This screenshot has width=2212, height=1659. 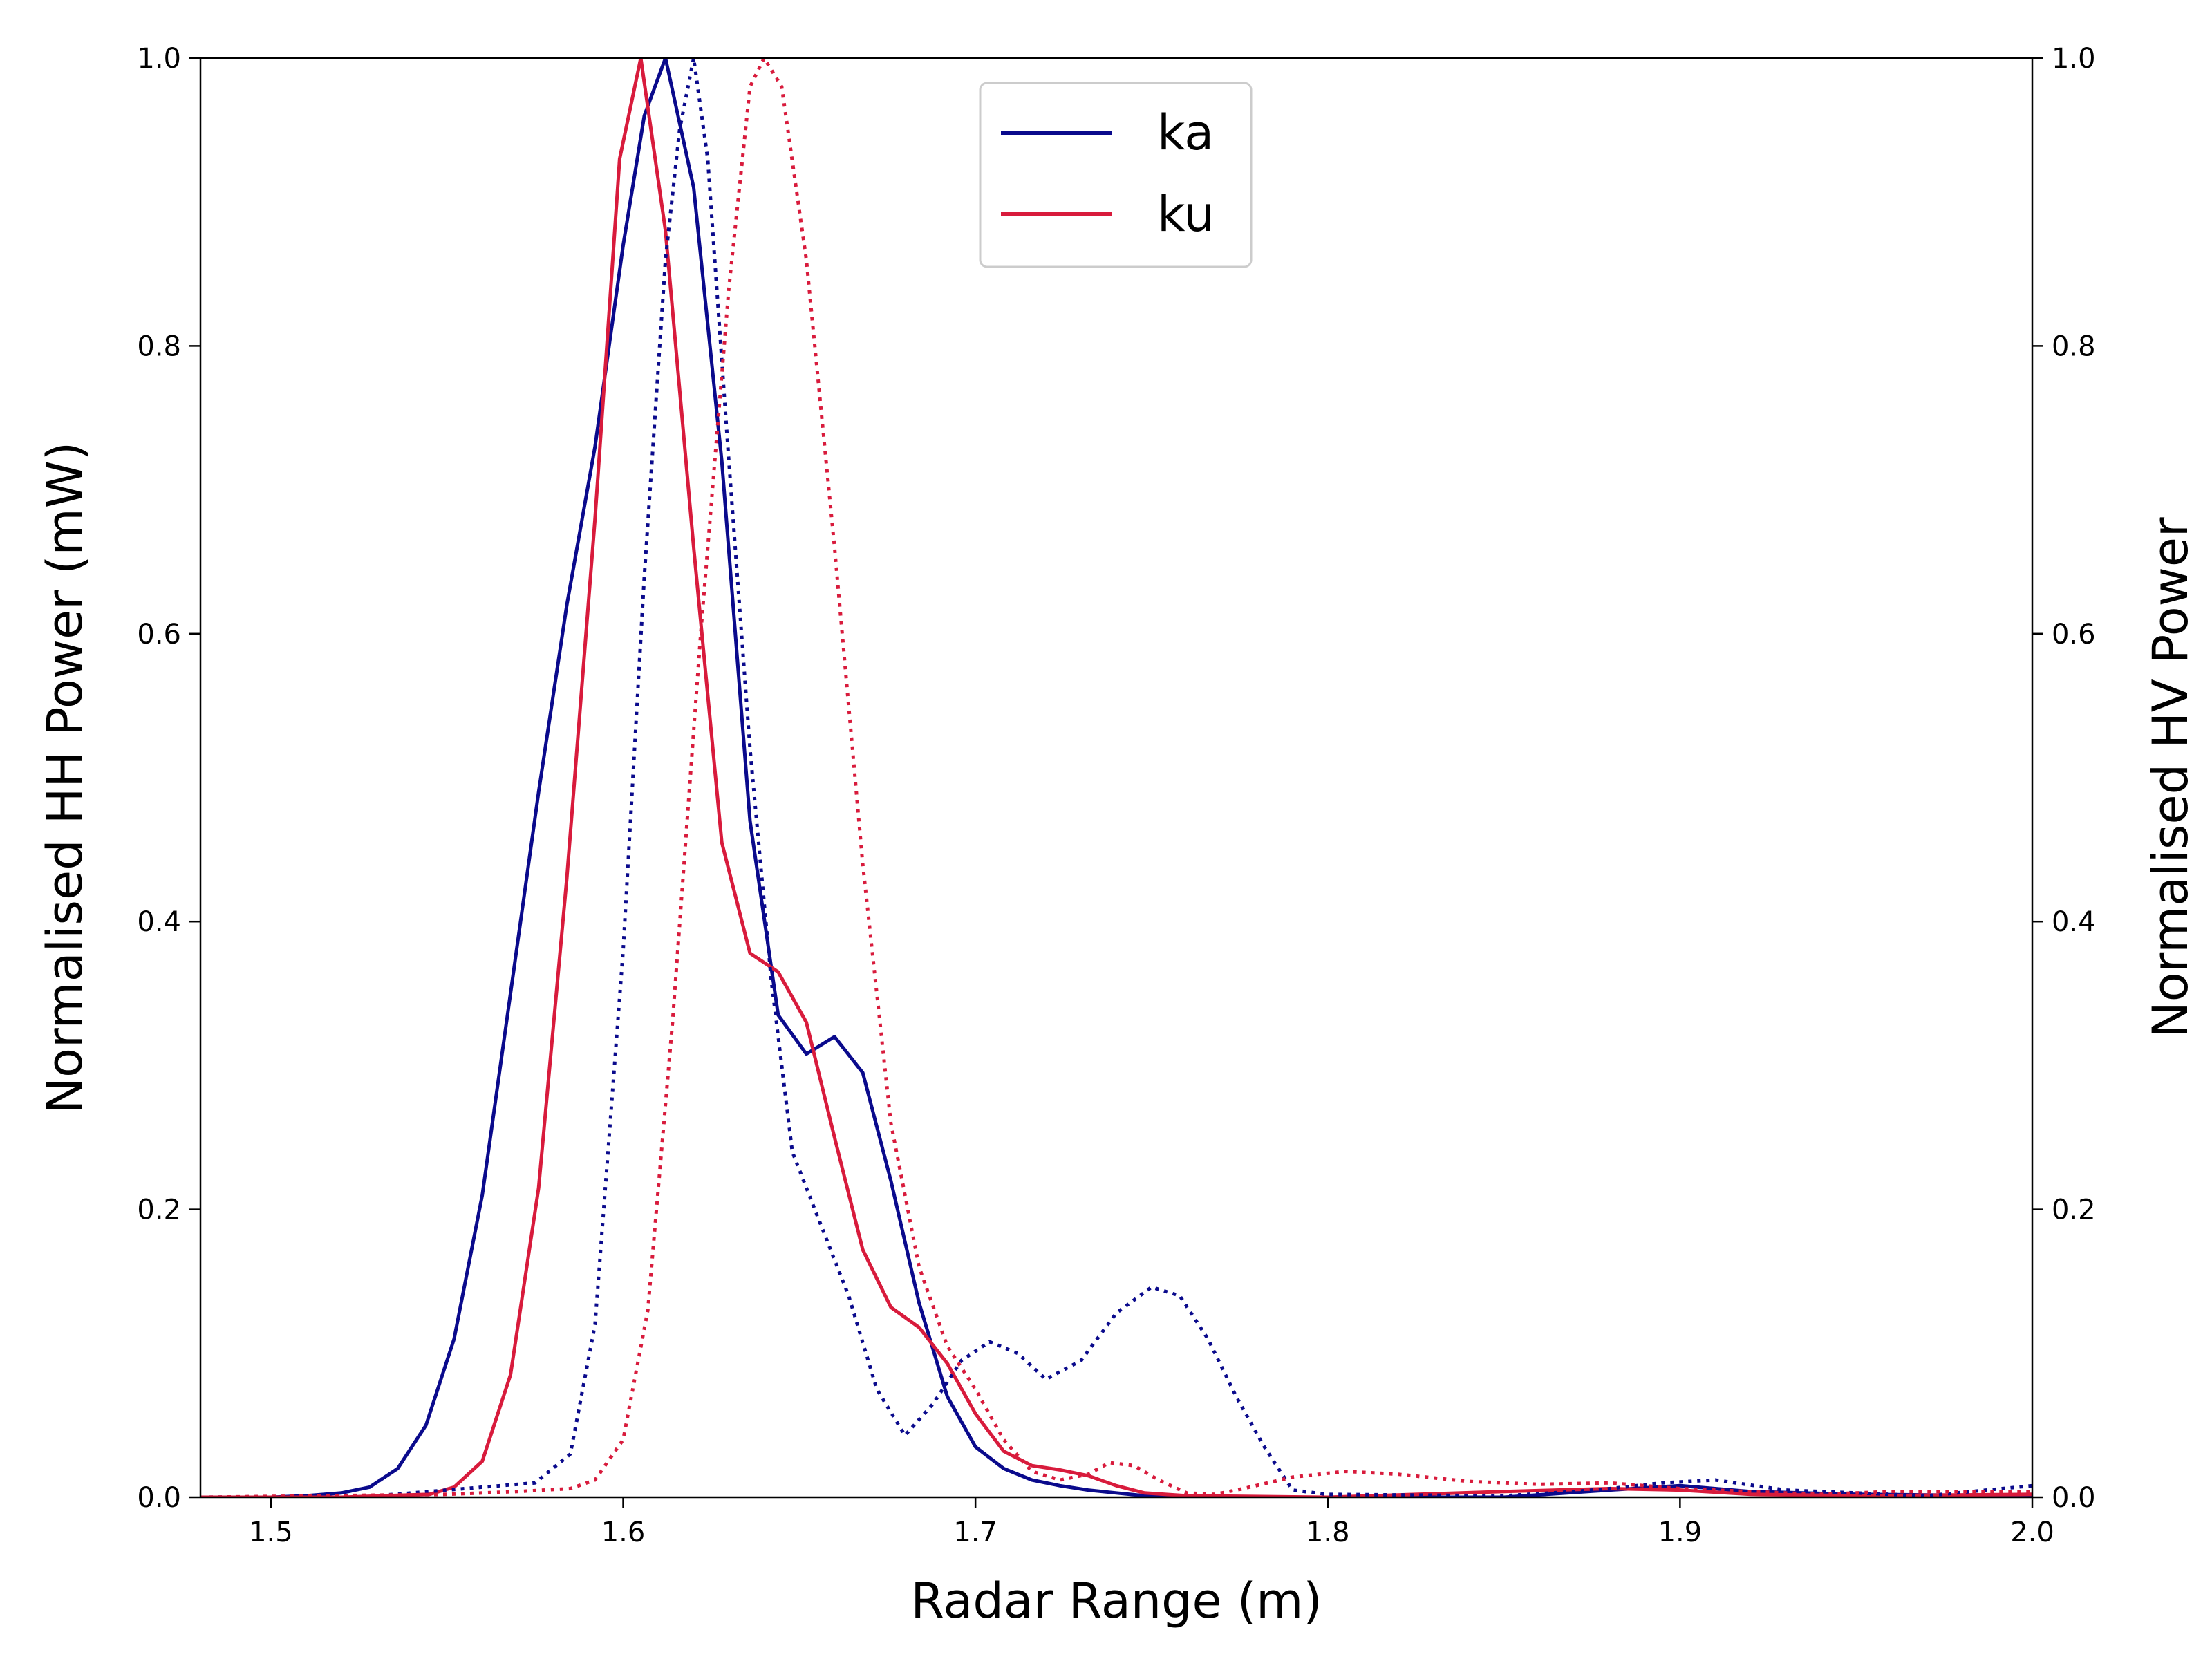 I want to click on legend-label-ka: ka, so click(x=1185, y=132).